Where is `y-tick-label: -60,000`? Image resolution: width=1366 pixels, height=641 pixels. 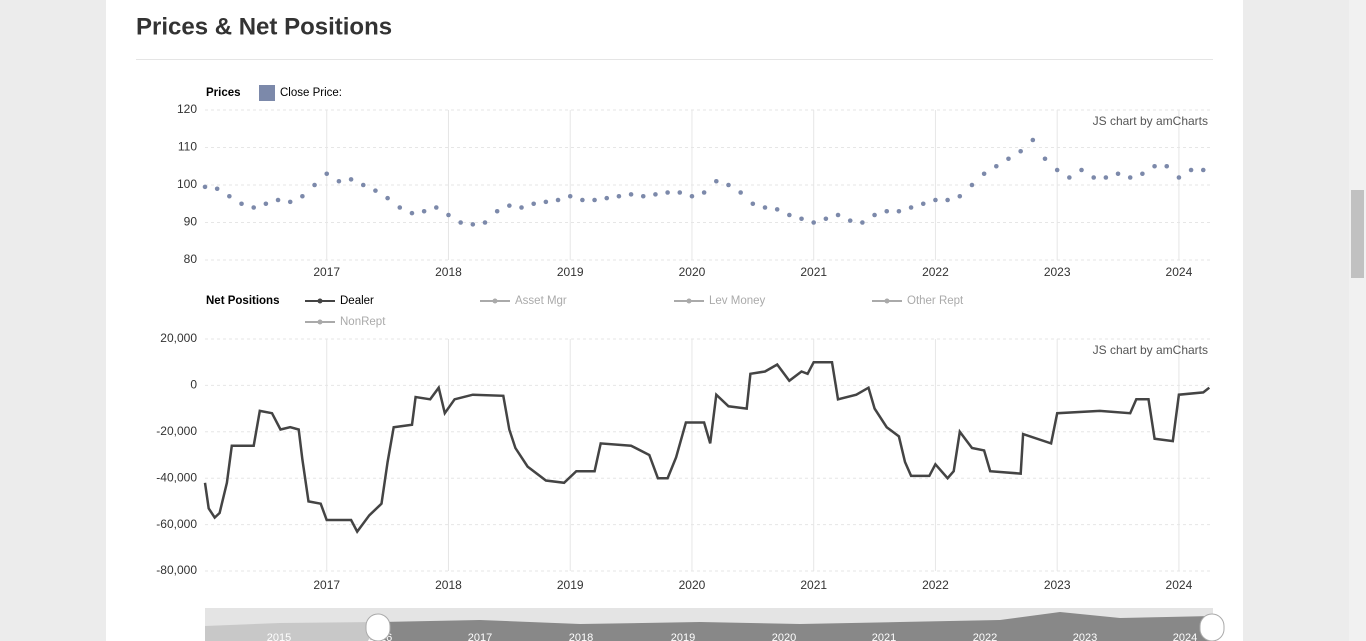 y-tick-label: -60,000 is located at coordinates (176, 524).